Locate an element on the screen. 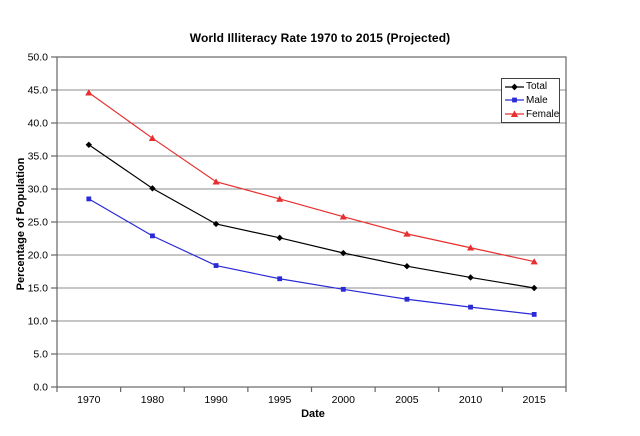 Image resolution: width=640 pixels, height=436 pixels. female-line-marker-icon is located at coordinates (514, 114).